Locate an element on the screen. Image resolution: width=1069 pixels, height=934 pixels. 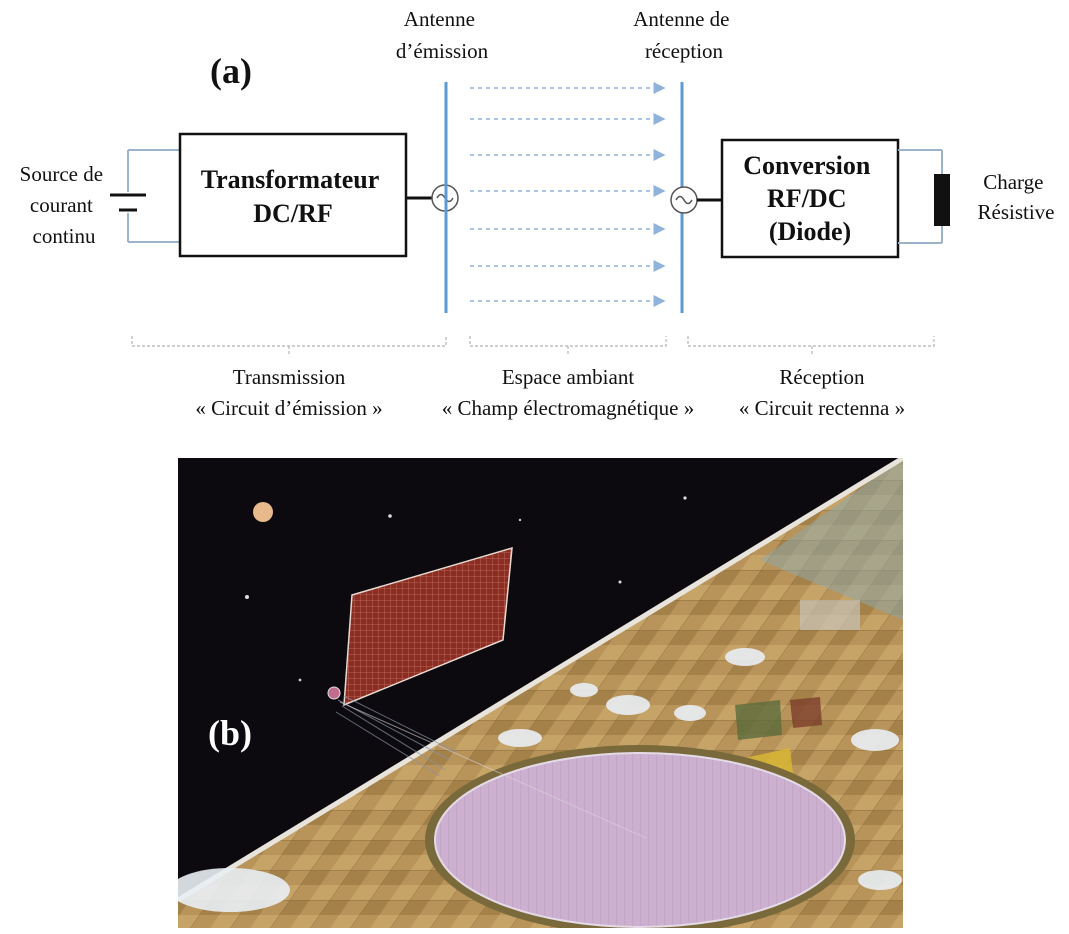
section-title: Réception is located at coordinates (822, 377).